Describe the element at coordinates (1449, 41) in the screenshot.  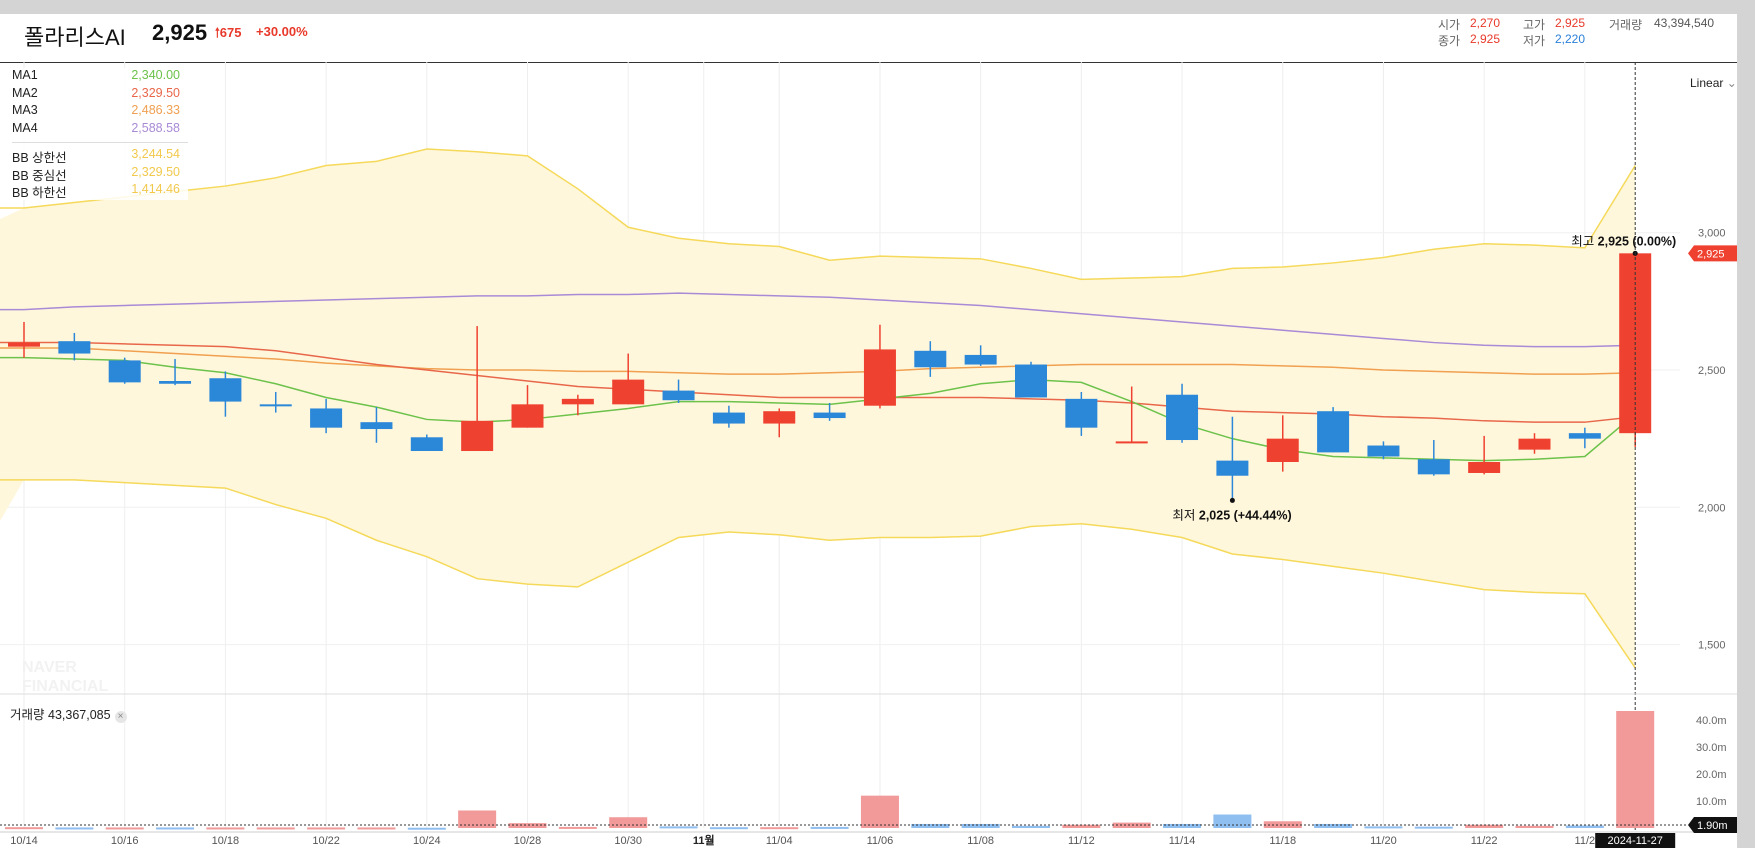
I see `close-label: 종가` at that location.